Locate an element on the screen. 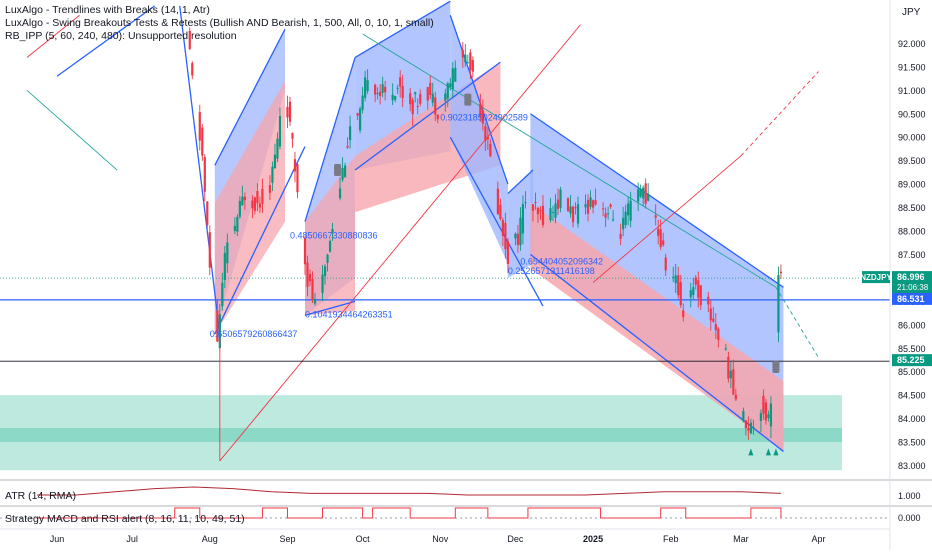 The image size is (932, 555). price-badge-value: 86.531 is located at coordinates (911, 299).